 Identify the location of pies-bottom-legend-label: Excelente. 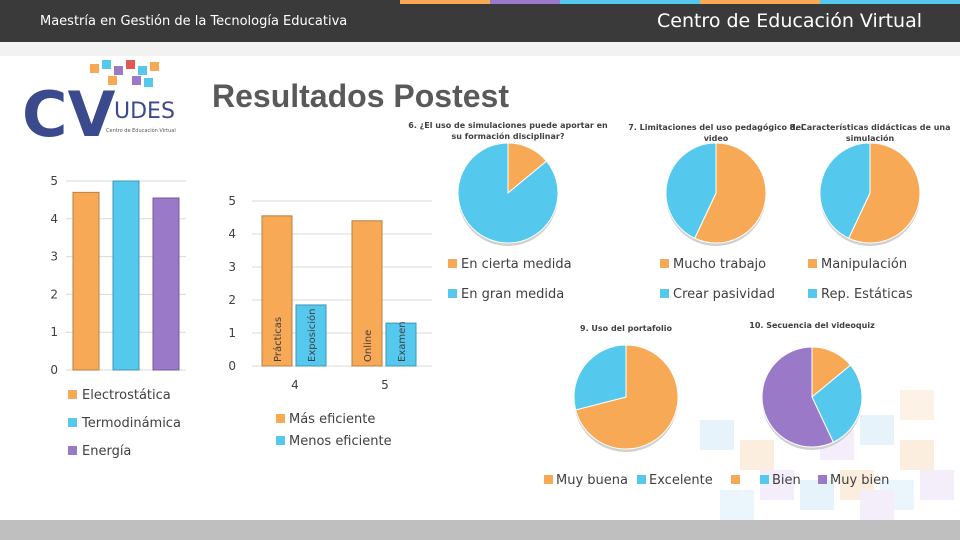
(681, 480).